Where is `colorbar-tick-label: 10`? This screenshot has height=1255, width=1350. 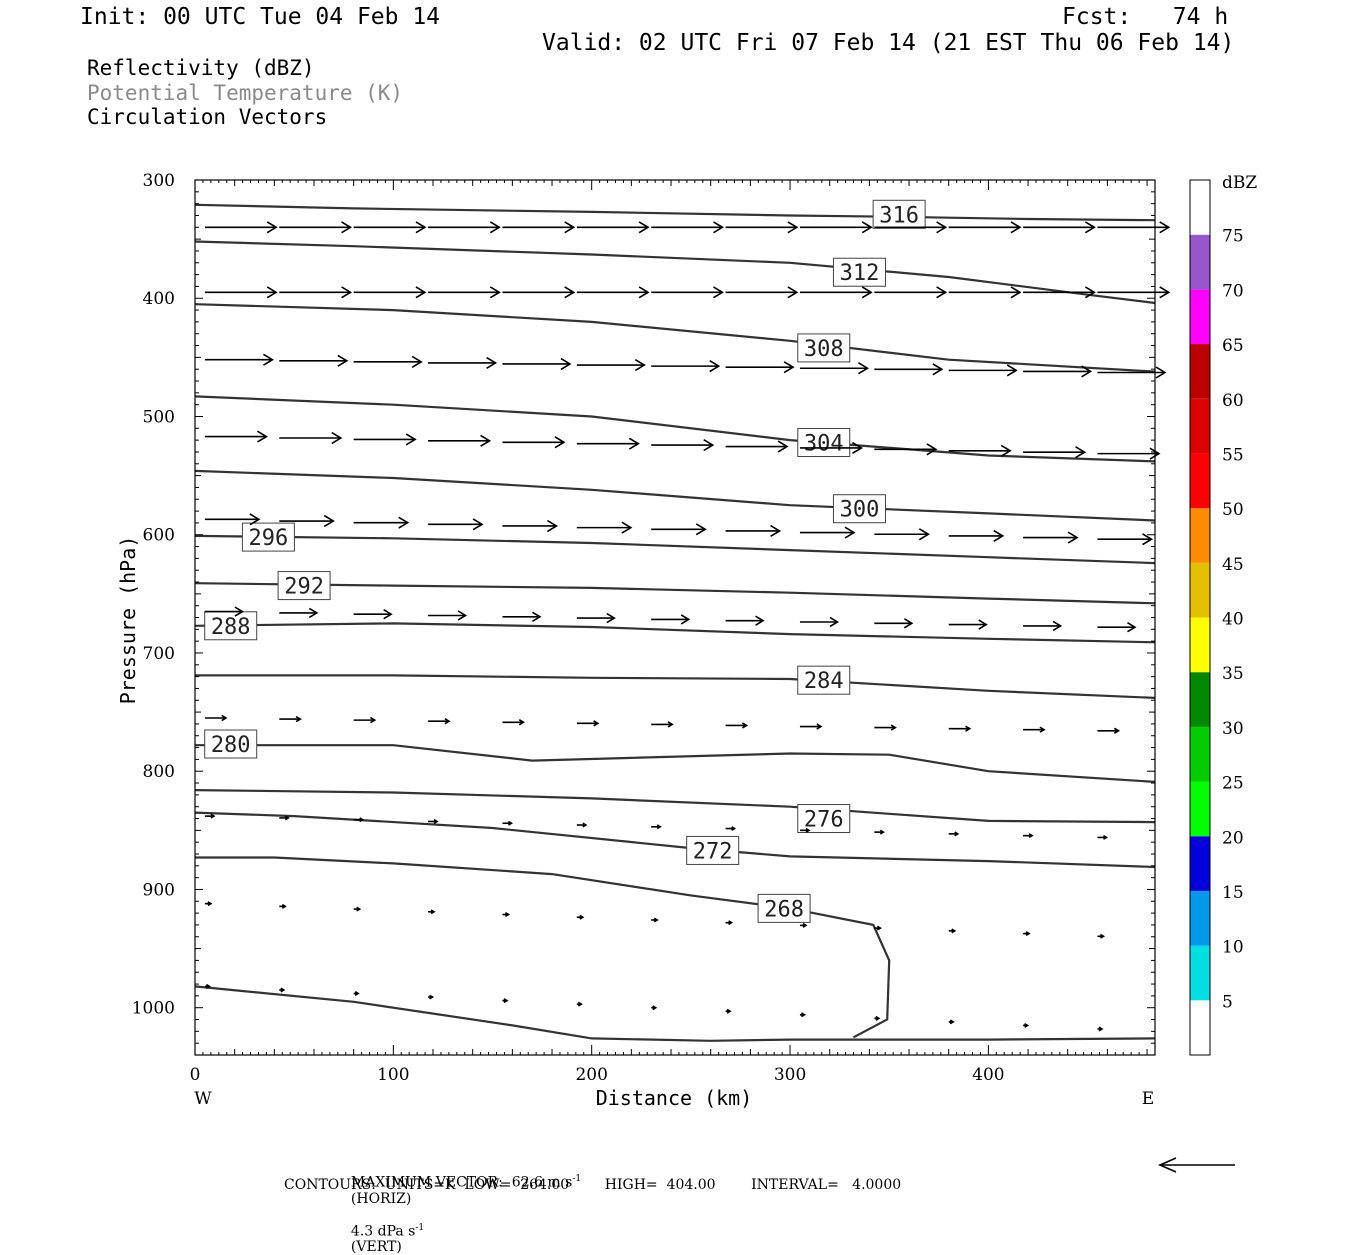 colorbar-tick-label: 10 is located at coordinates (1233, 948).